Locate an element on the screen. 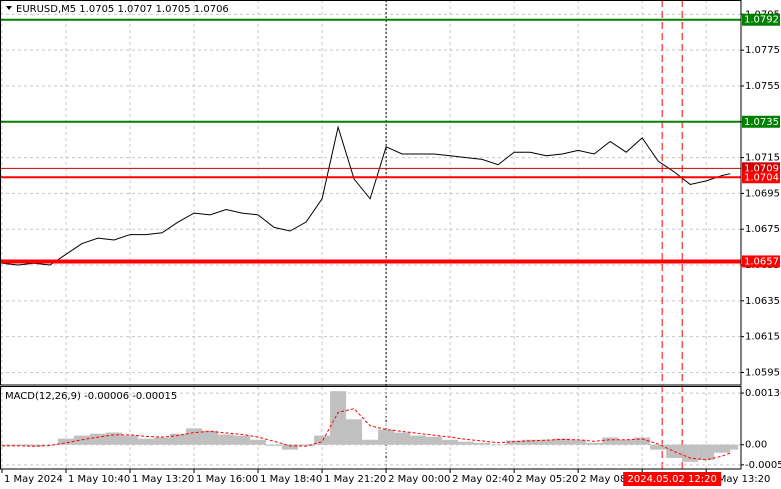 This screenshot has width=781, height=489. y-tick-label: 1.0715 is located at coordinates (762, 158).